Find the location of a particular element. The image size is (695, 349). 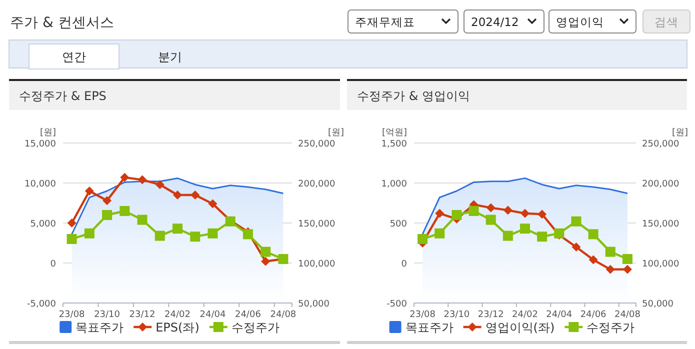

y-axis-title: [억원] is located at coordinates (394, 133).